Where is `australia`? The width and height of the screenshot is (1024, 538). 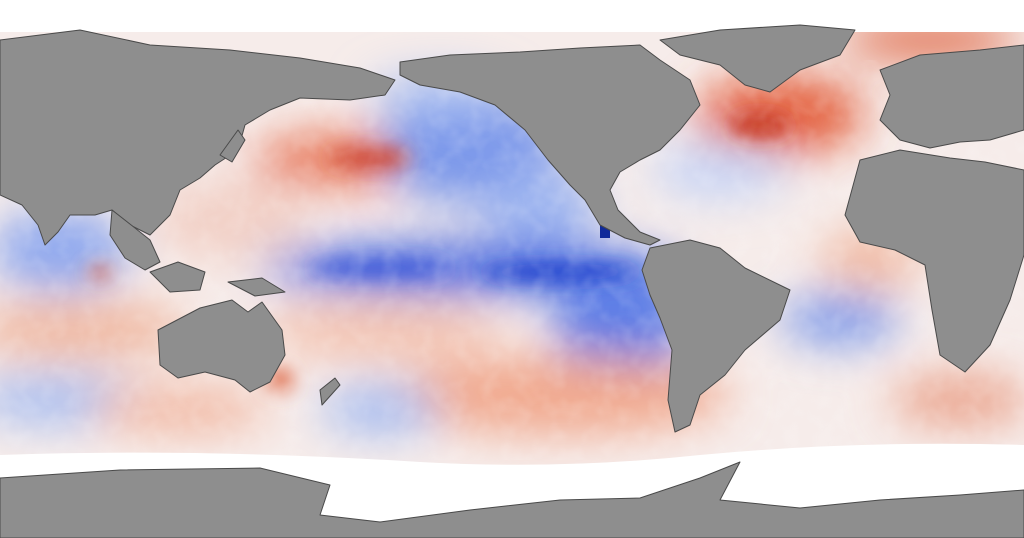 australia is located at coordinates (221, 346).